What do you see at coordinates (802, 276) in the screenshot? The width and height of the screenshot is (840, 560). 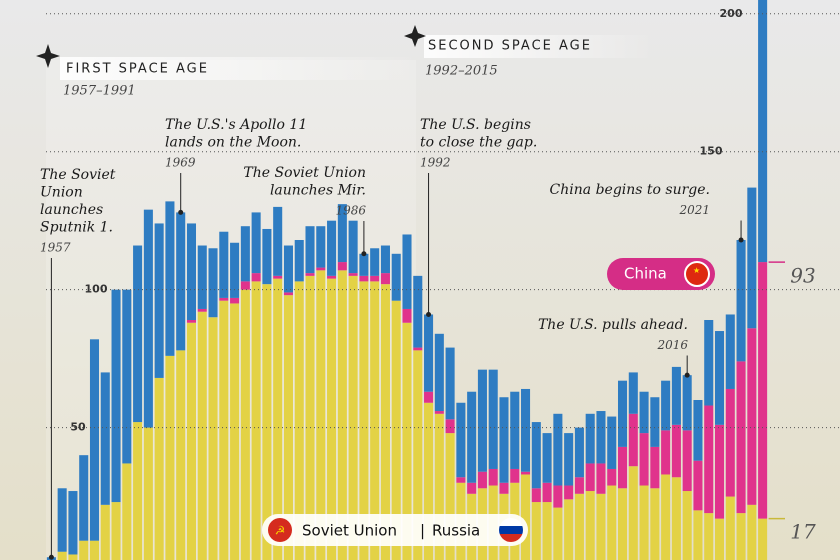 I see `end-label: 93` at bounding box center [802, 276].